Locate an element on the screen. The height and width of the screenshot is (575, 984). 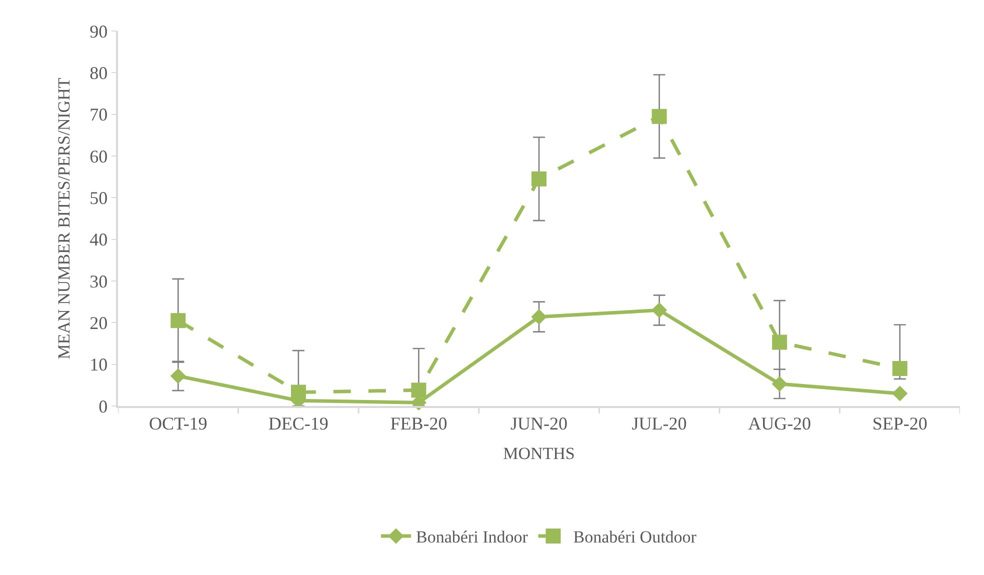
y-tick-label: 90 is located at coordinates (99, 31).